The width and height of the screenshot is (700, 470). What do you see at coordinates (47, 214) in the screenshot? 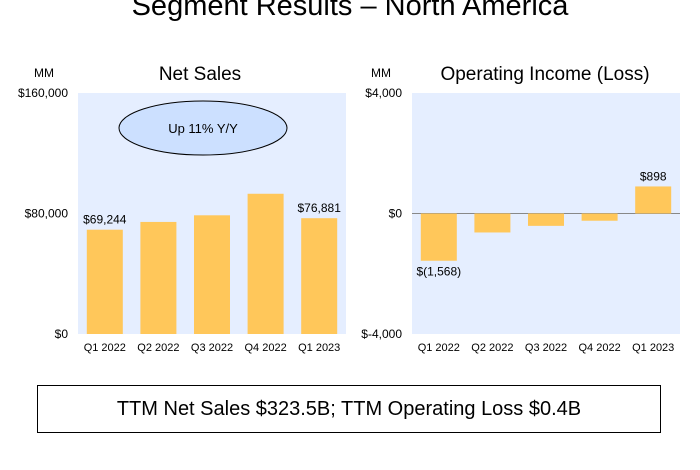
I see `y-tick-label: $80,000` at bounding box center [47, 214].